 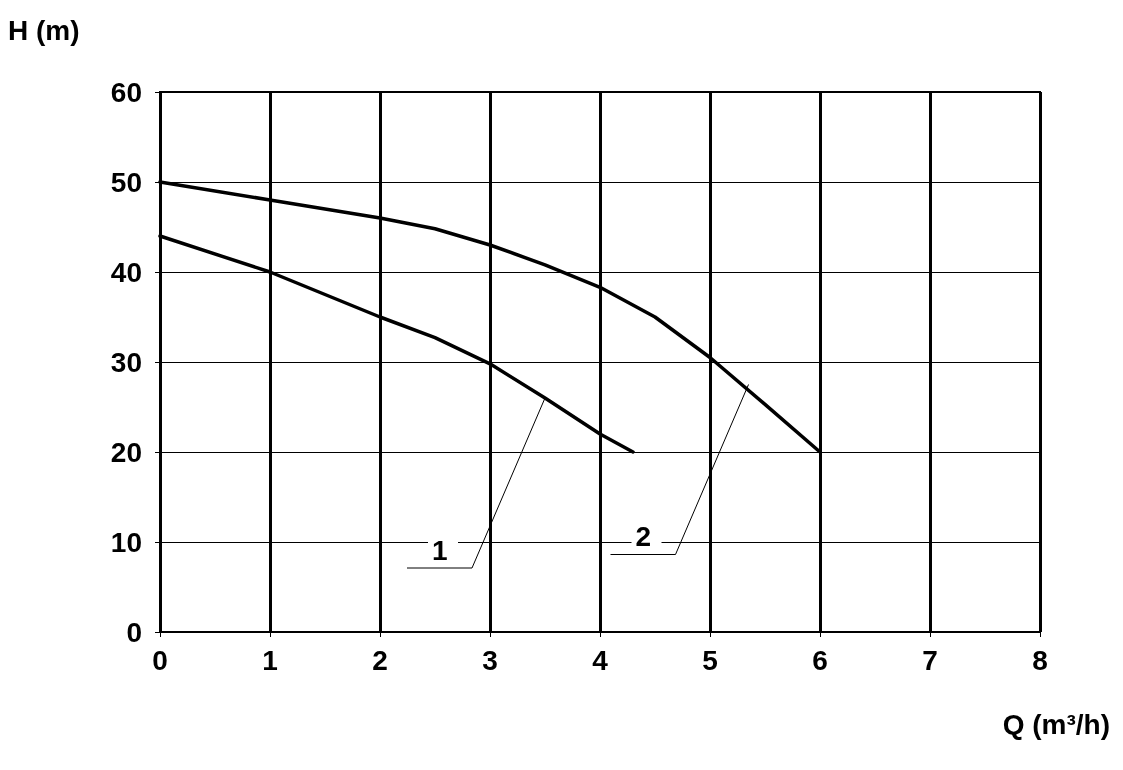 I want to click on y-tick-label: 10, so click(x=126, y=542).